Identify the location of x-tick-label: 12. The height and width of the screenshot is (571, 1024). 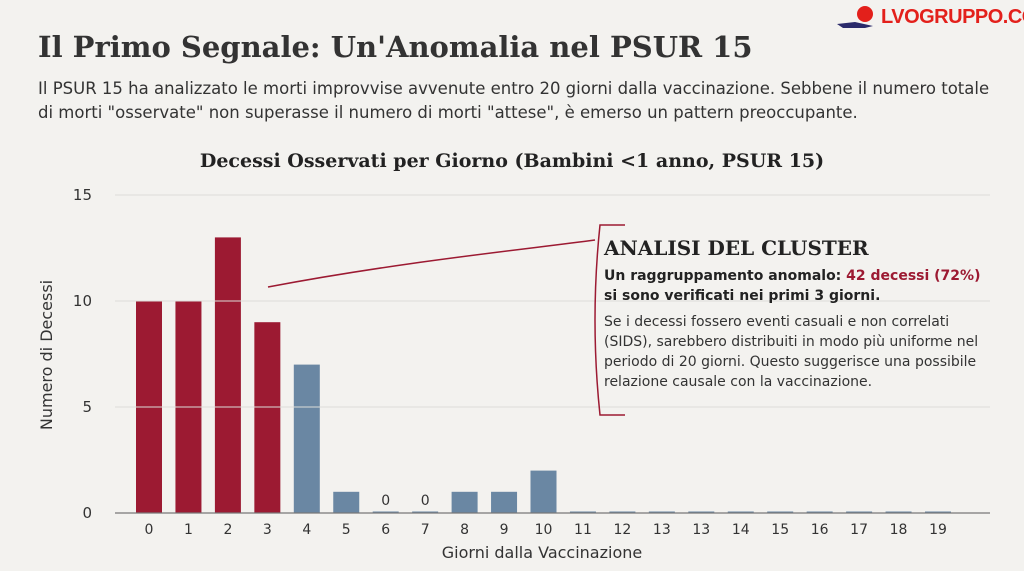
(622, 530).